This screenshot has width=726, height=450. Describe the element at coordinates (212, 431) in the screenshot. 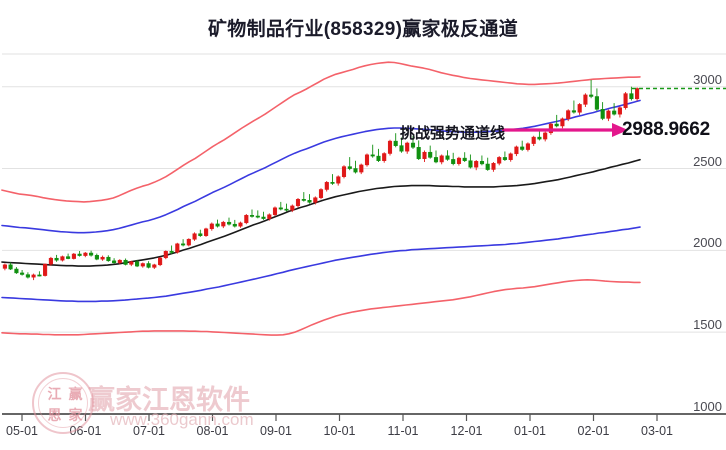

I see `x-axis-tick-08-01: 08-01` at that location.